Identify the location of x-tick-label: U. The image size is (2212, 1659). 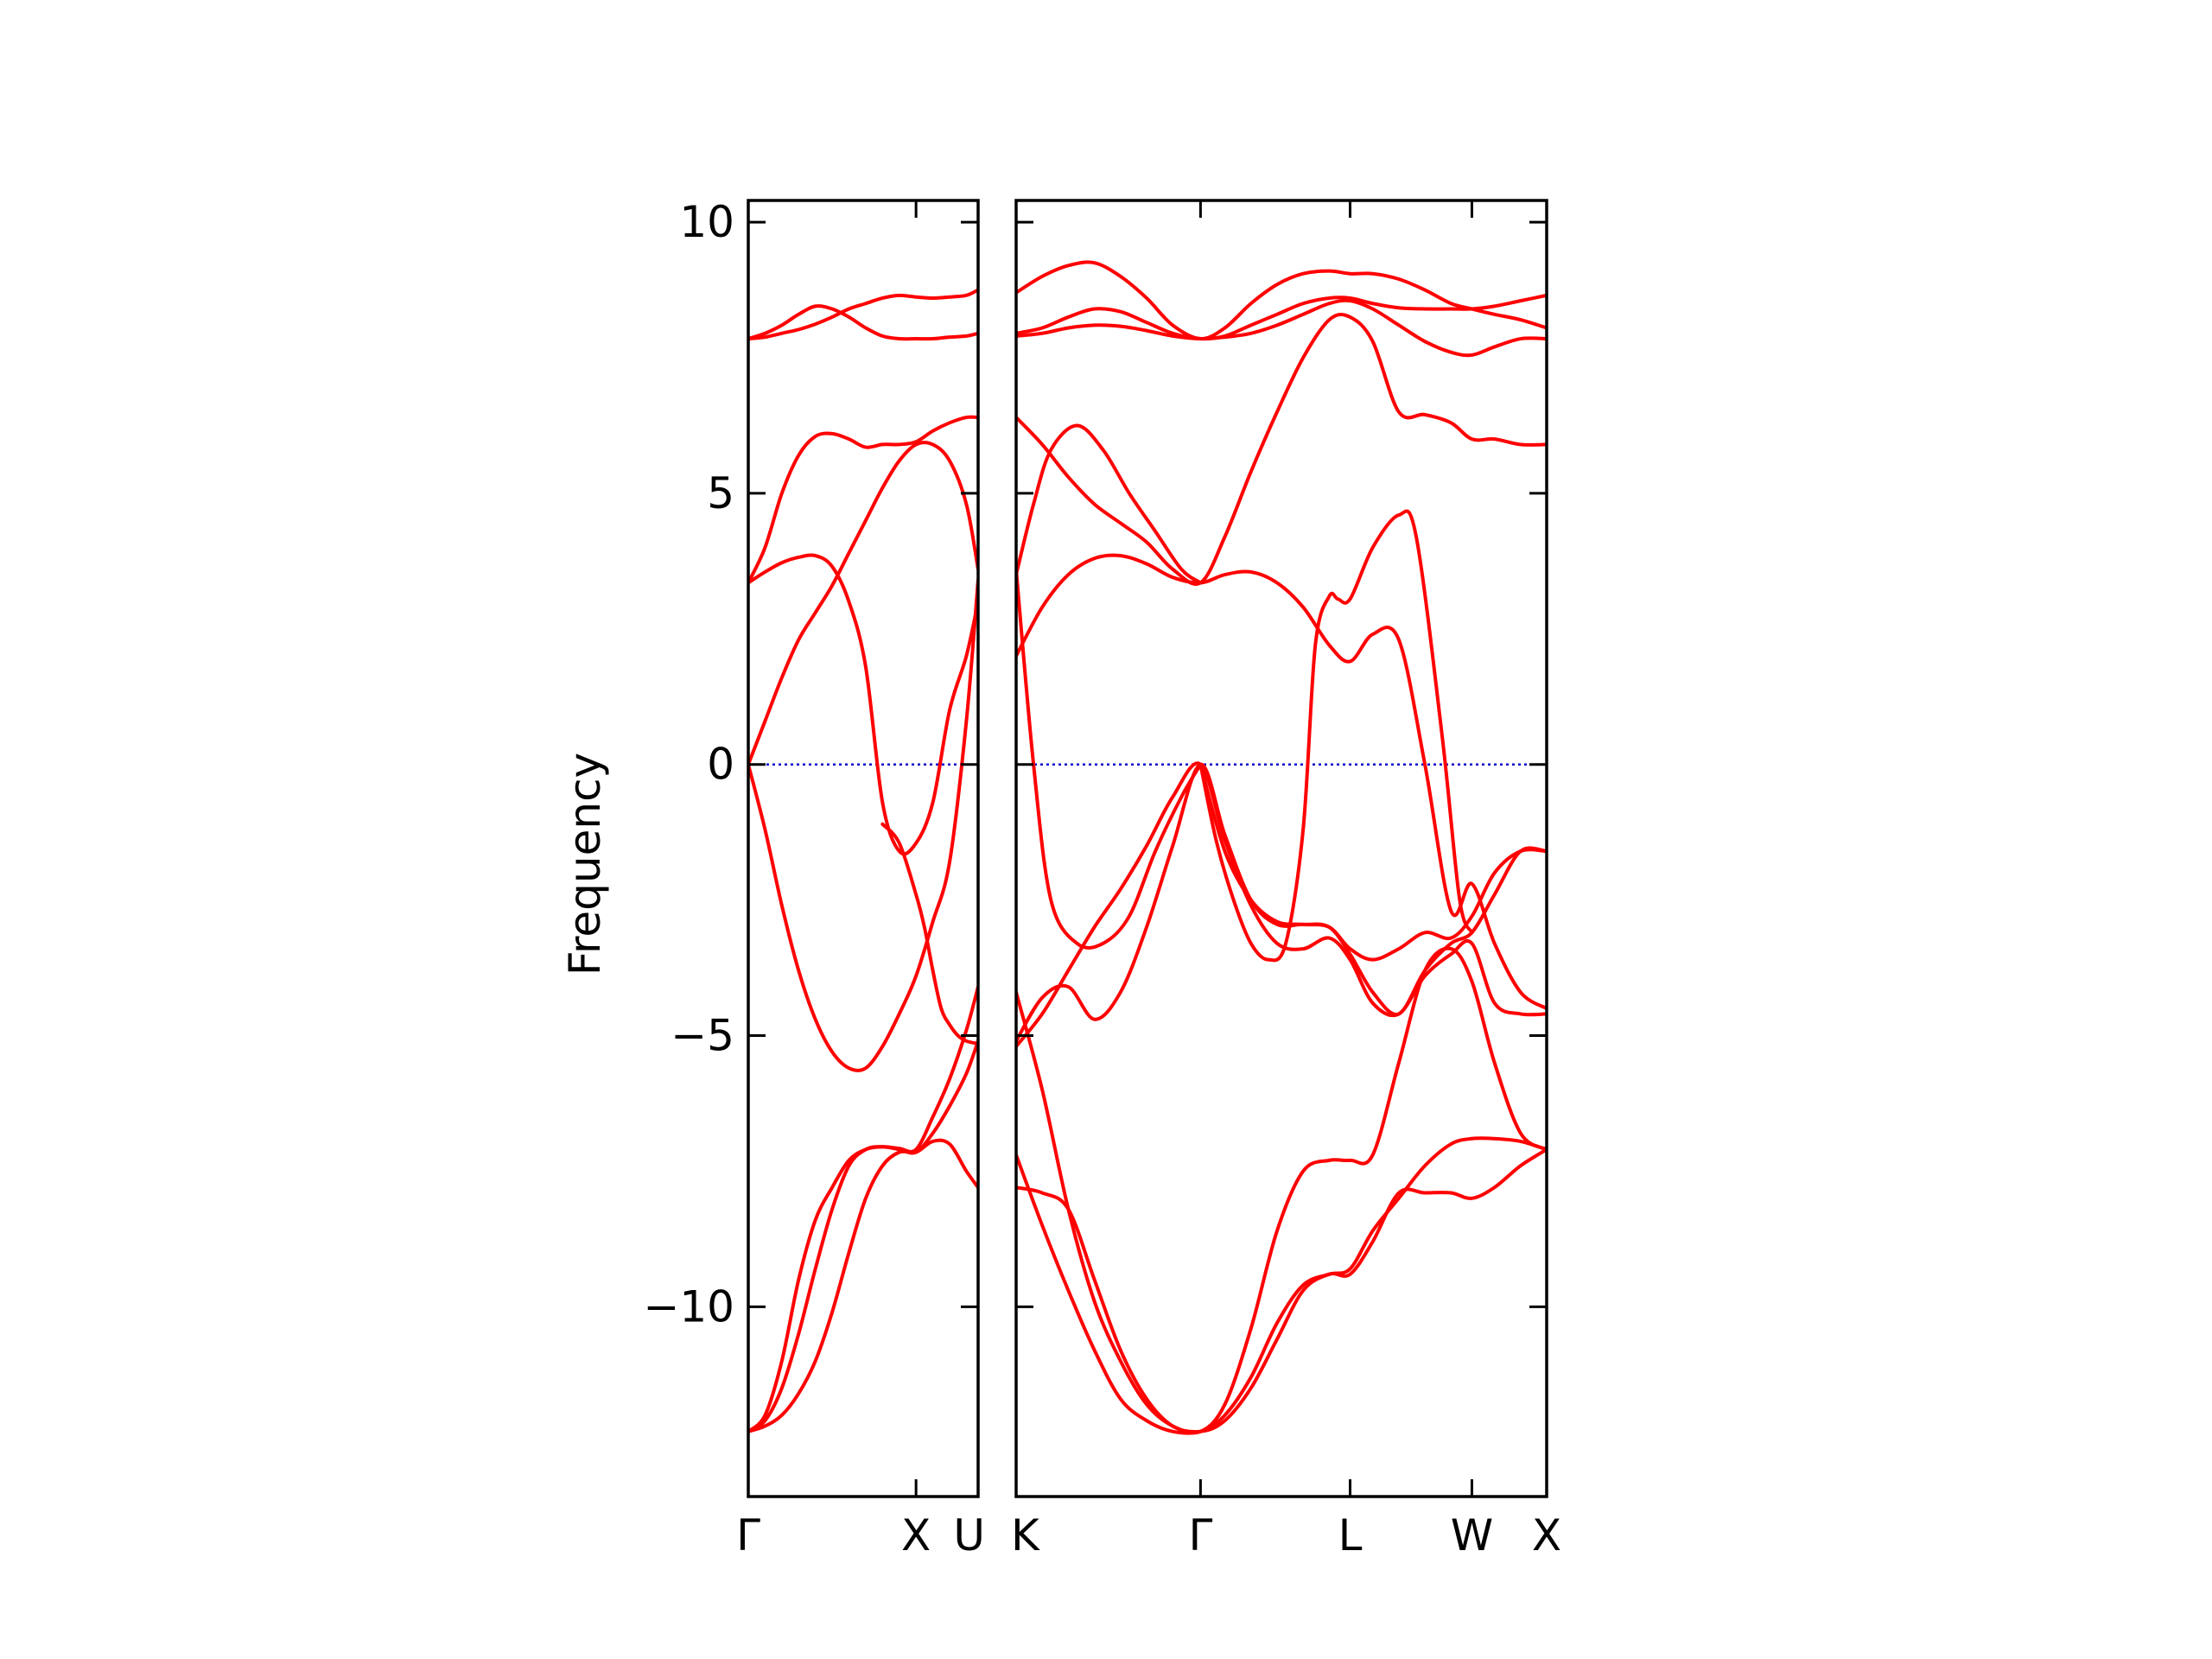
(969, 1535).